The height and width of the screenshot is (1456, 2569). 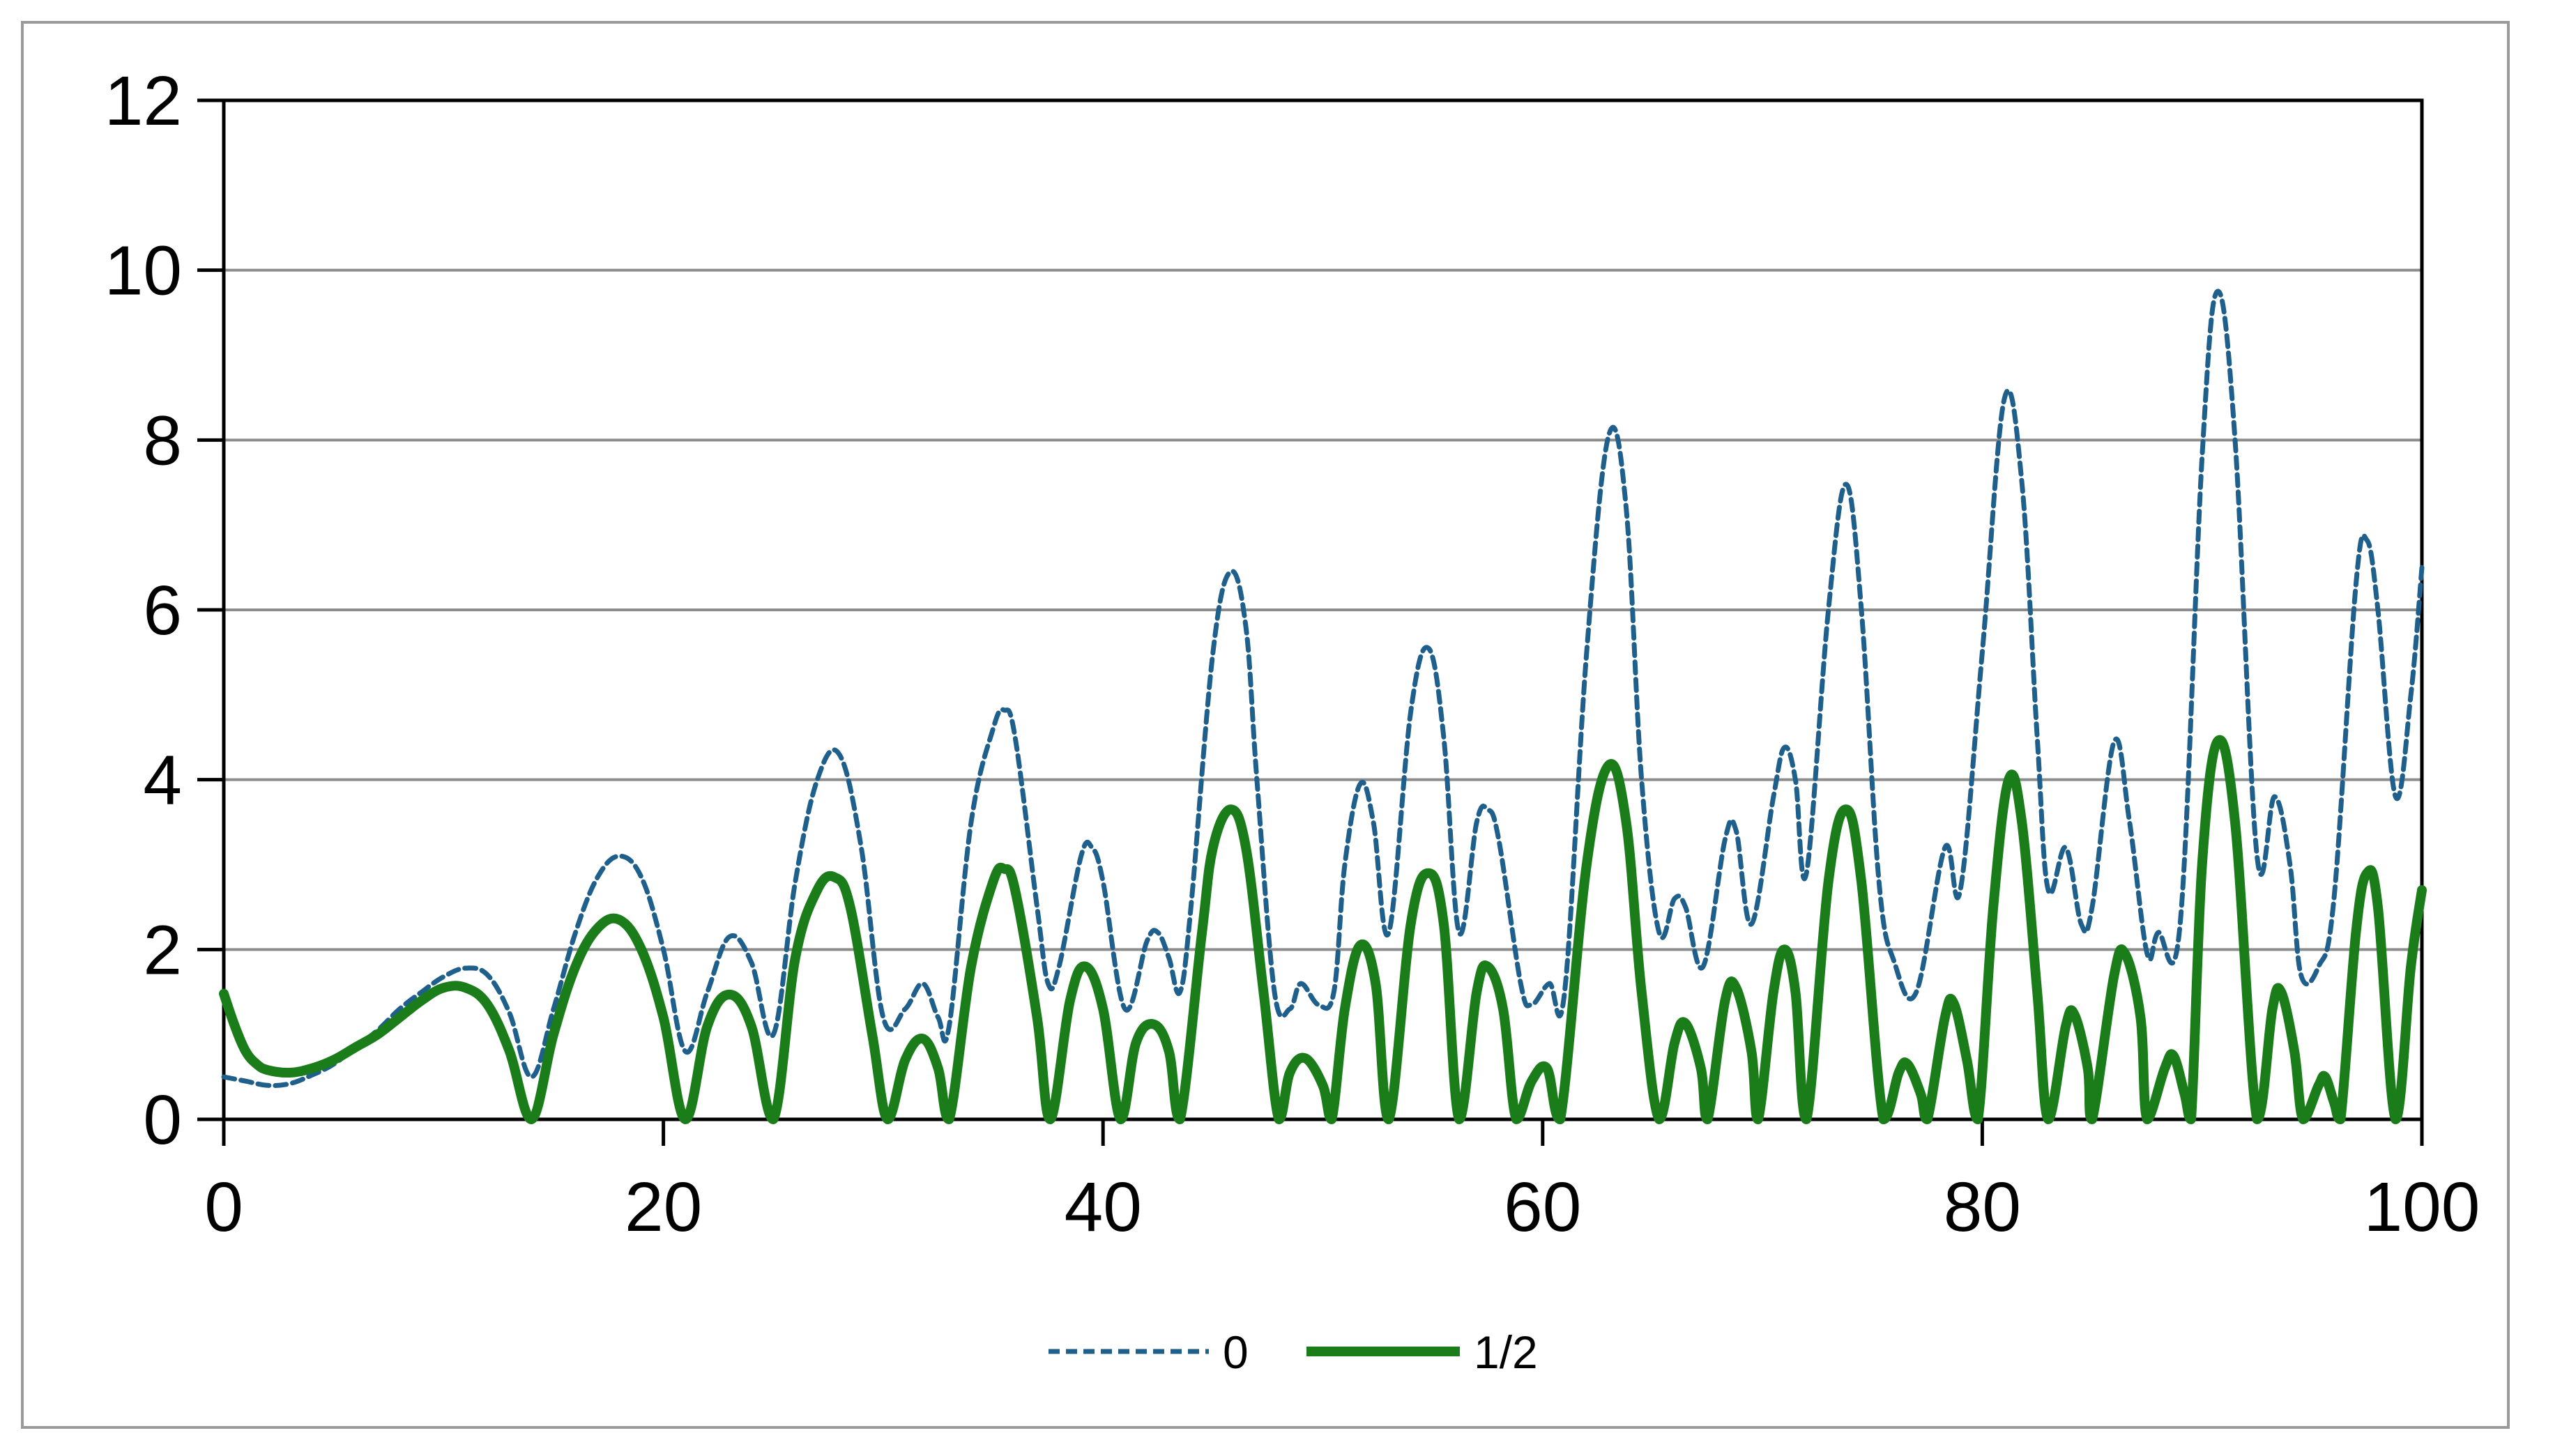 I want to click on y-tick-label: 6, so click(x=162, y=611).